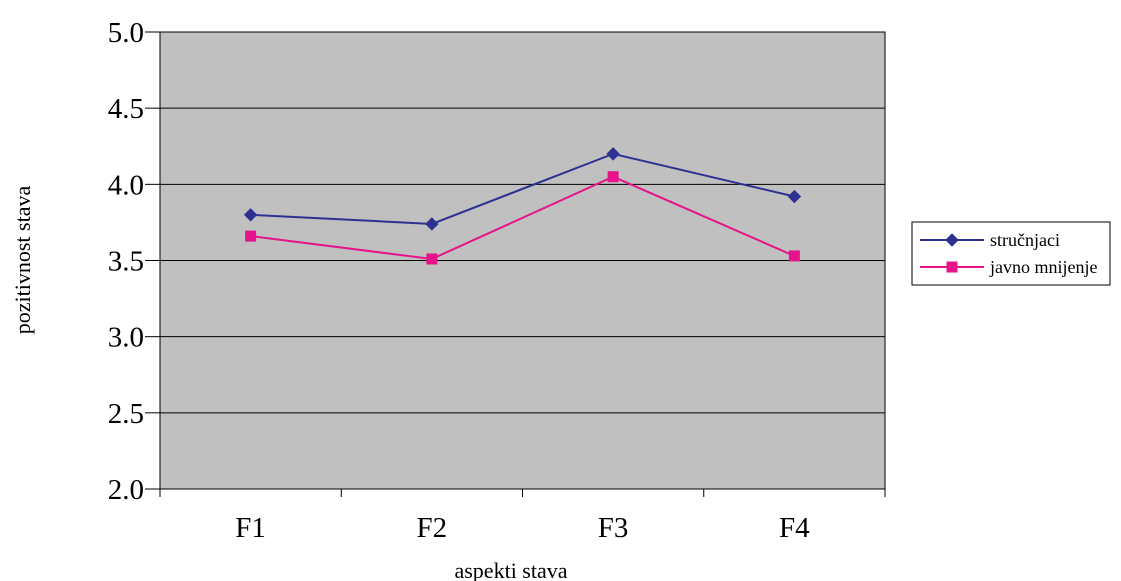 This screenshot has height=581, width=1121. Describe the element at coordinates (250, 528) in the screenshot. I see `x-tick-label-f1: F1` at that location.